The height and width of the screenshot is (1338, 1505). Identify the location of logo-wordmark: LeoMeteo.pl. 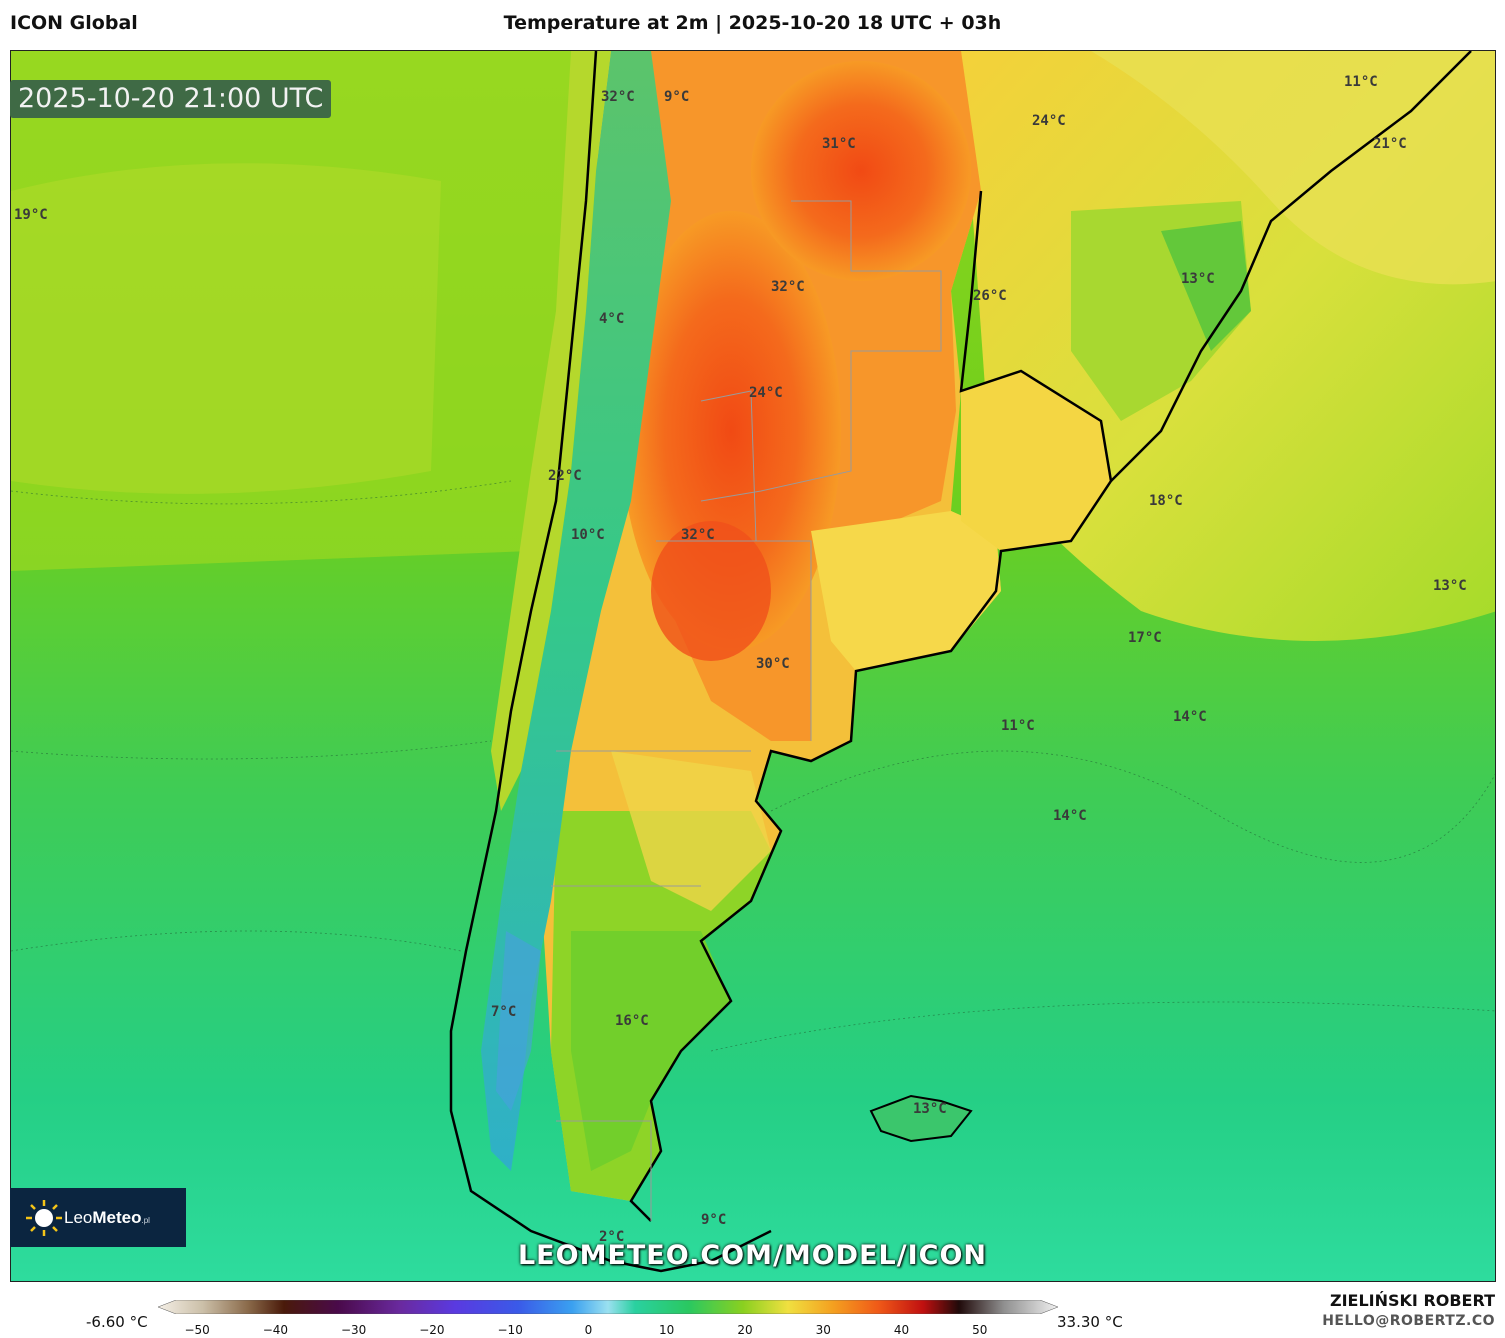
(107, 1218).